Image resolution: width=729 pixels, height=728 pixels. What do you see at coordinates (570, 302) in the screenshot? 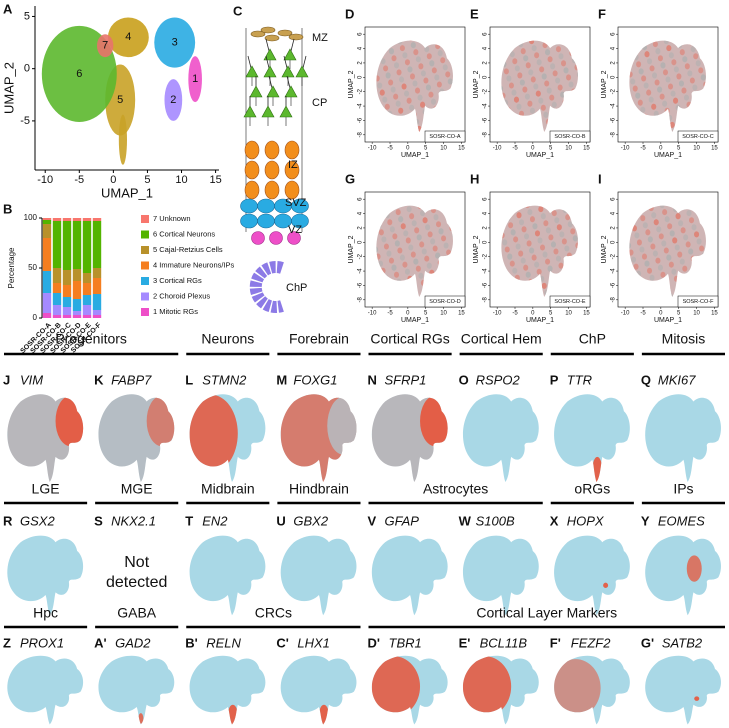
I see `sample-label: SOSR-CO-E` at bounding box center [570, 302].